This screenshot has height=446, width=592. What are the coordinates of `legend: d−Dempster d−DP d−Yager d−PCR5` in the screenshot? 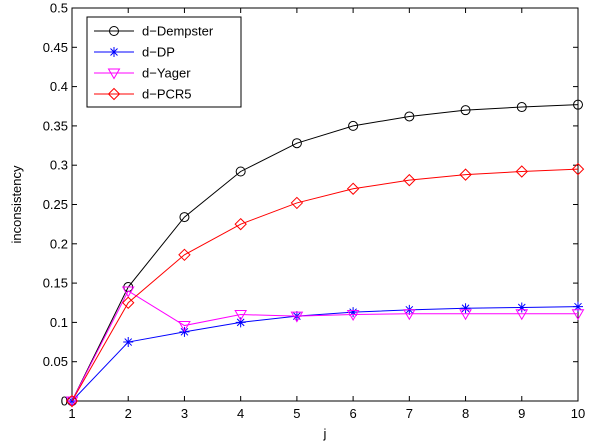 It's located at (164, 62).